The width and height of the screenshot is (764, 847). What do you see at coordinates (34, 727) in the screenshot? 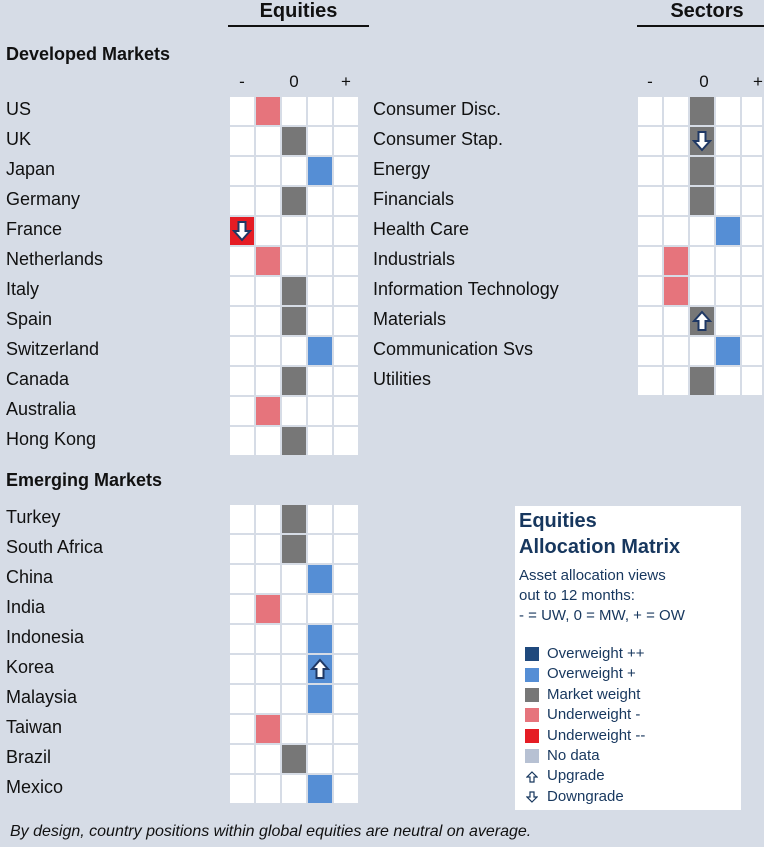
I see `emerging-label: Taiwan` at bounding box center [34, 727].